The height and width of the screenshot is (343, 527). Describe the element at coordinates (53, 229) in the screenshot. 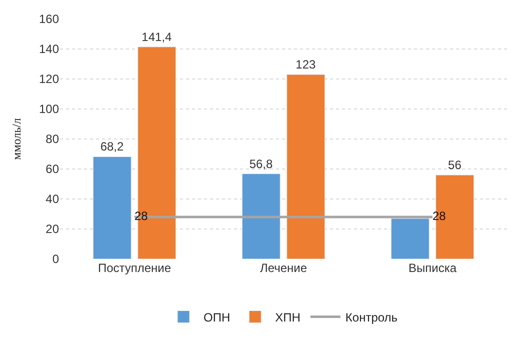

I see `y-tick-label: 20` at that location.